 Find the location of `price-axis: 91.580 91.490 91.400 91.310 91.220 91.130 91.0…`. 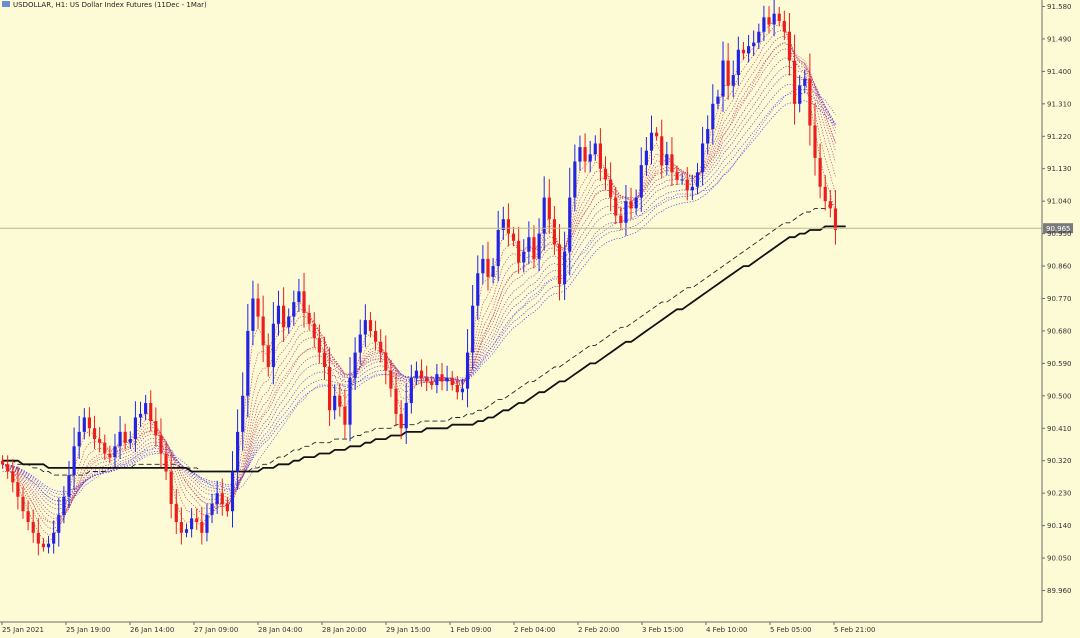

price-axis: 91.580 91.490 91.400 91.310 91.220 91.130 91.0… is located at coordinates (1057, 299).